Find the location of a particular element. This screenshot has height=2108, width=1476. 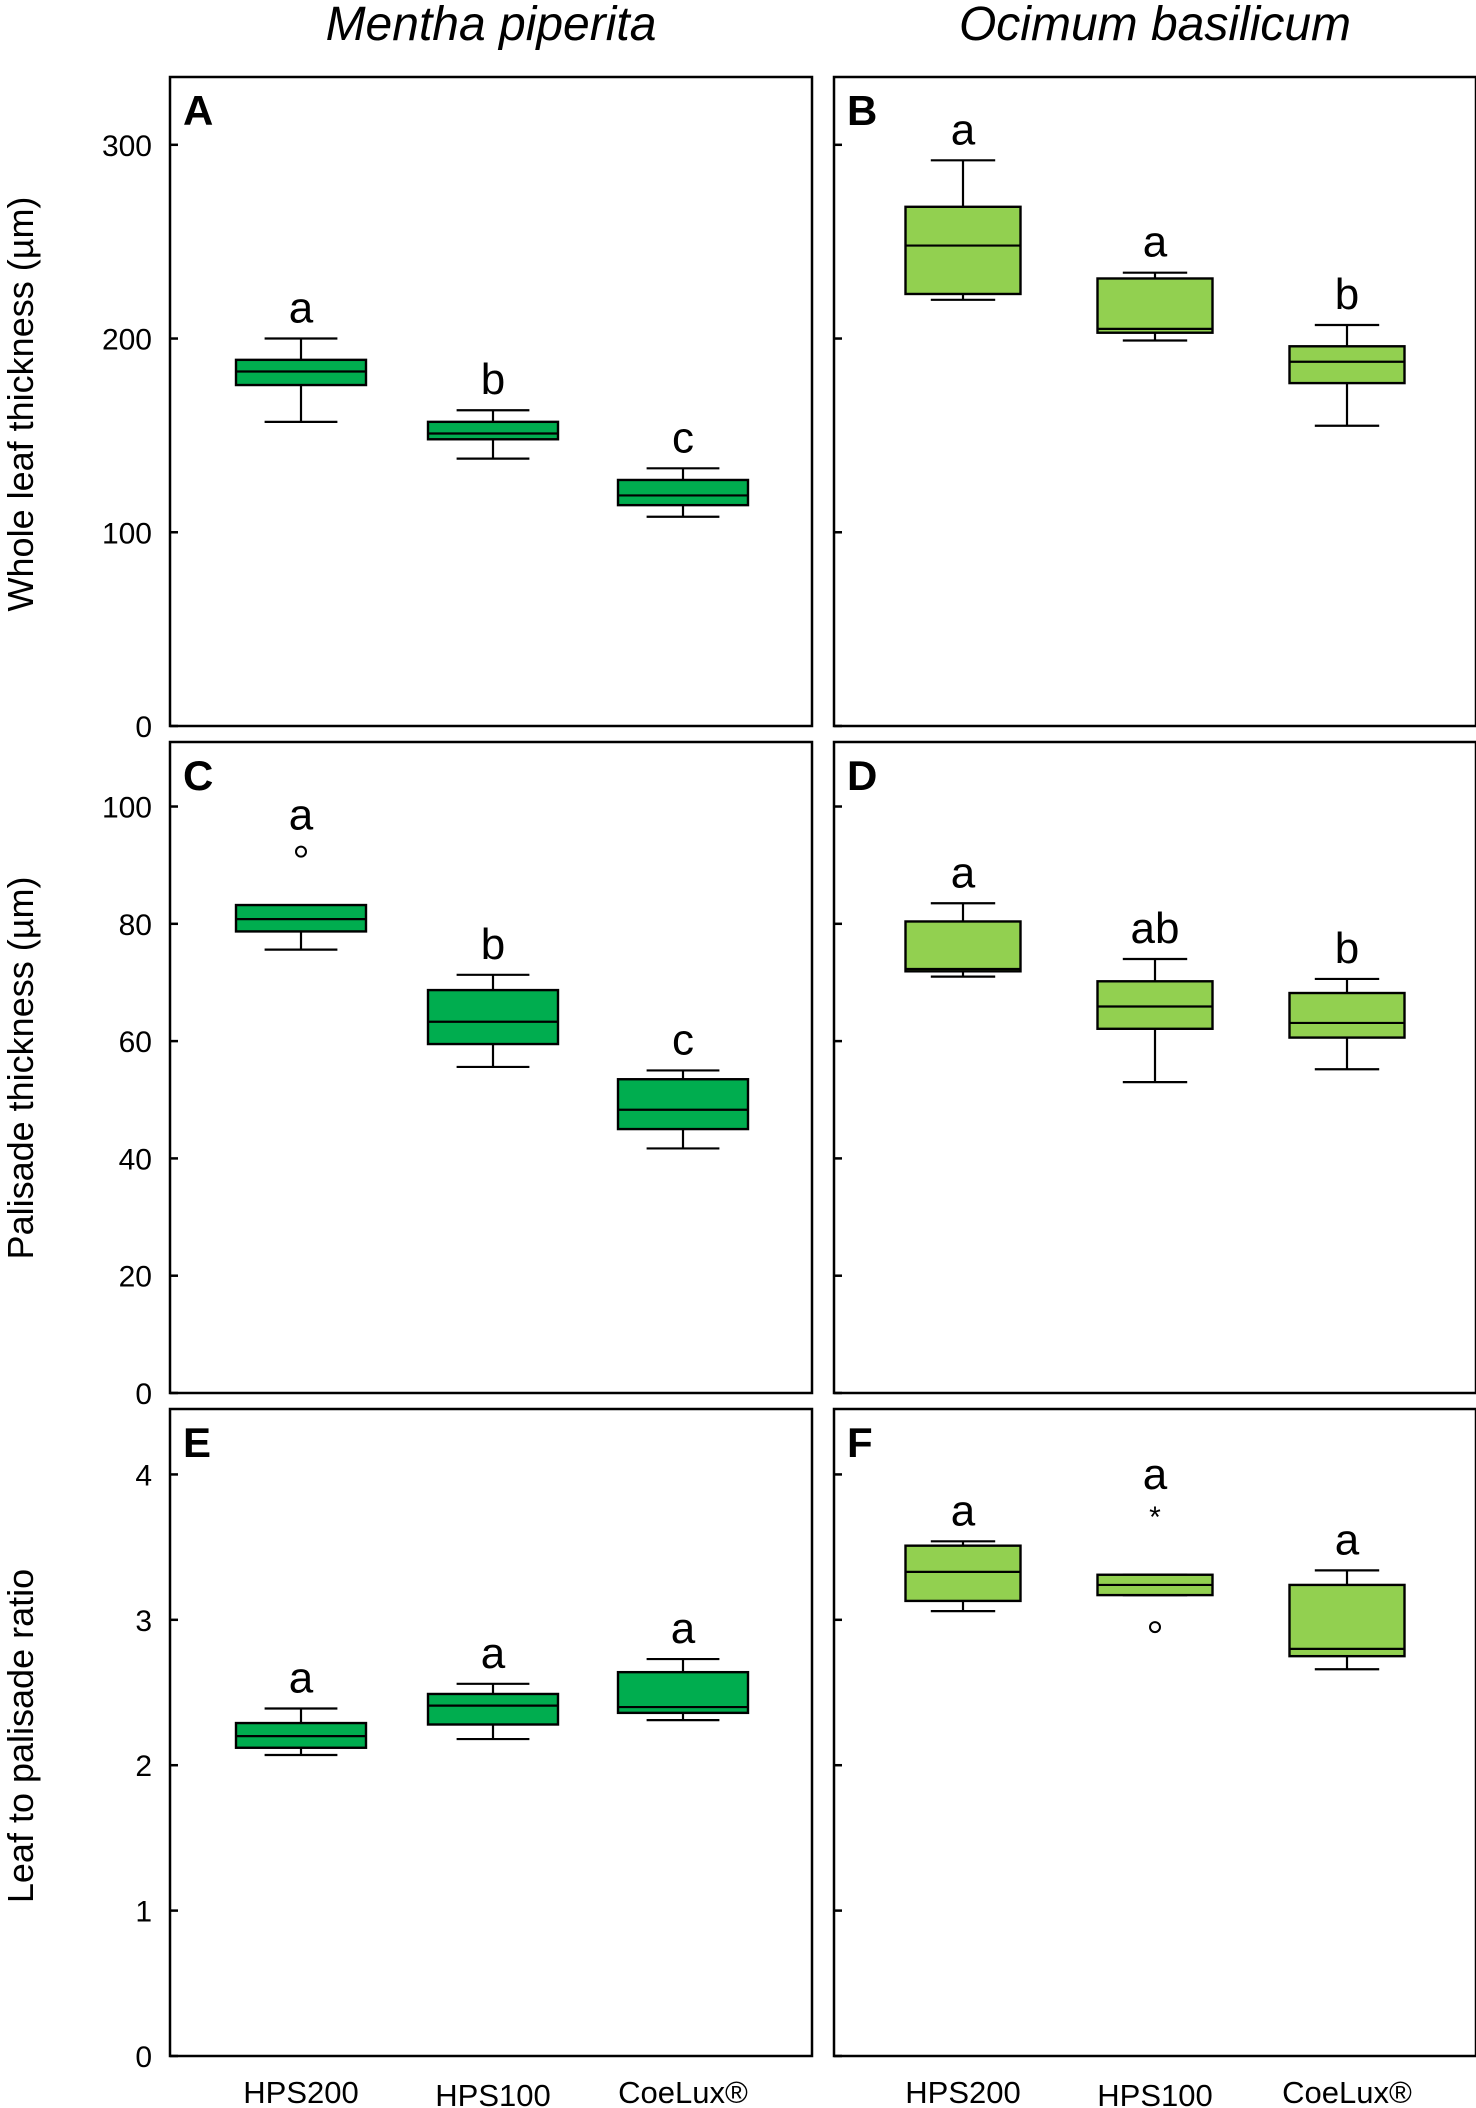

row-ylabel-ratio: Leaf to palisade ratio is located at coordinates (20, 1736).